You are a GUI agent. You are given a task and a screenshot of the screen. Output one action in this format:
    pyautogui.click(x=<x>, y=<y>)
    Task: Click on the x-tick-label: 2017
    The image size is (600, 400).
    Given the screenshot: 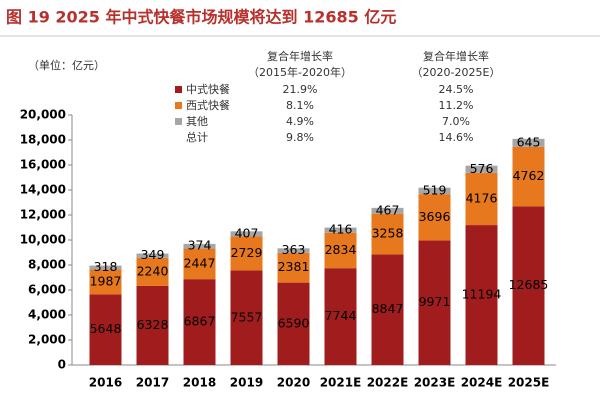 What is the action you would take?
    pyautogui.click(x=152, y=383)
    